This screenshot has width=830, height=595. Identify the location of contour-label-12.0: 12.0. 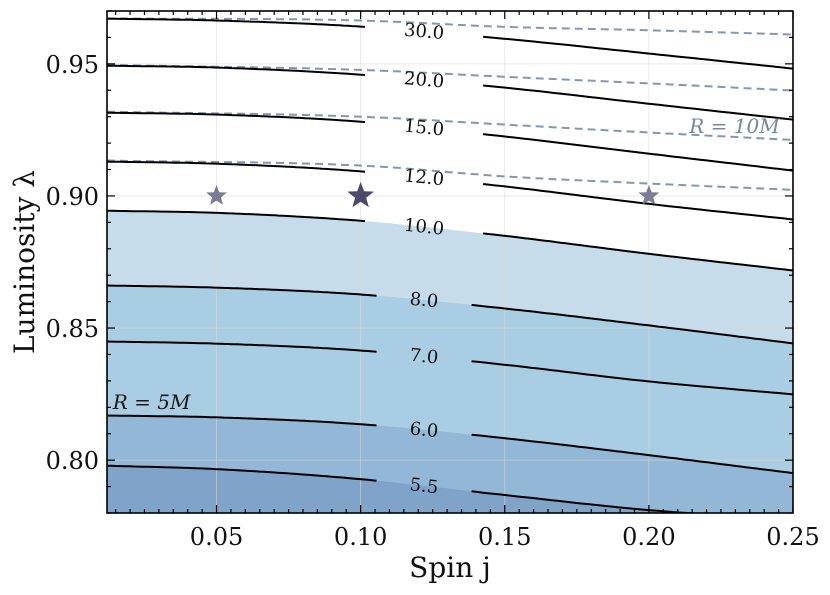
(424, 177).